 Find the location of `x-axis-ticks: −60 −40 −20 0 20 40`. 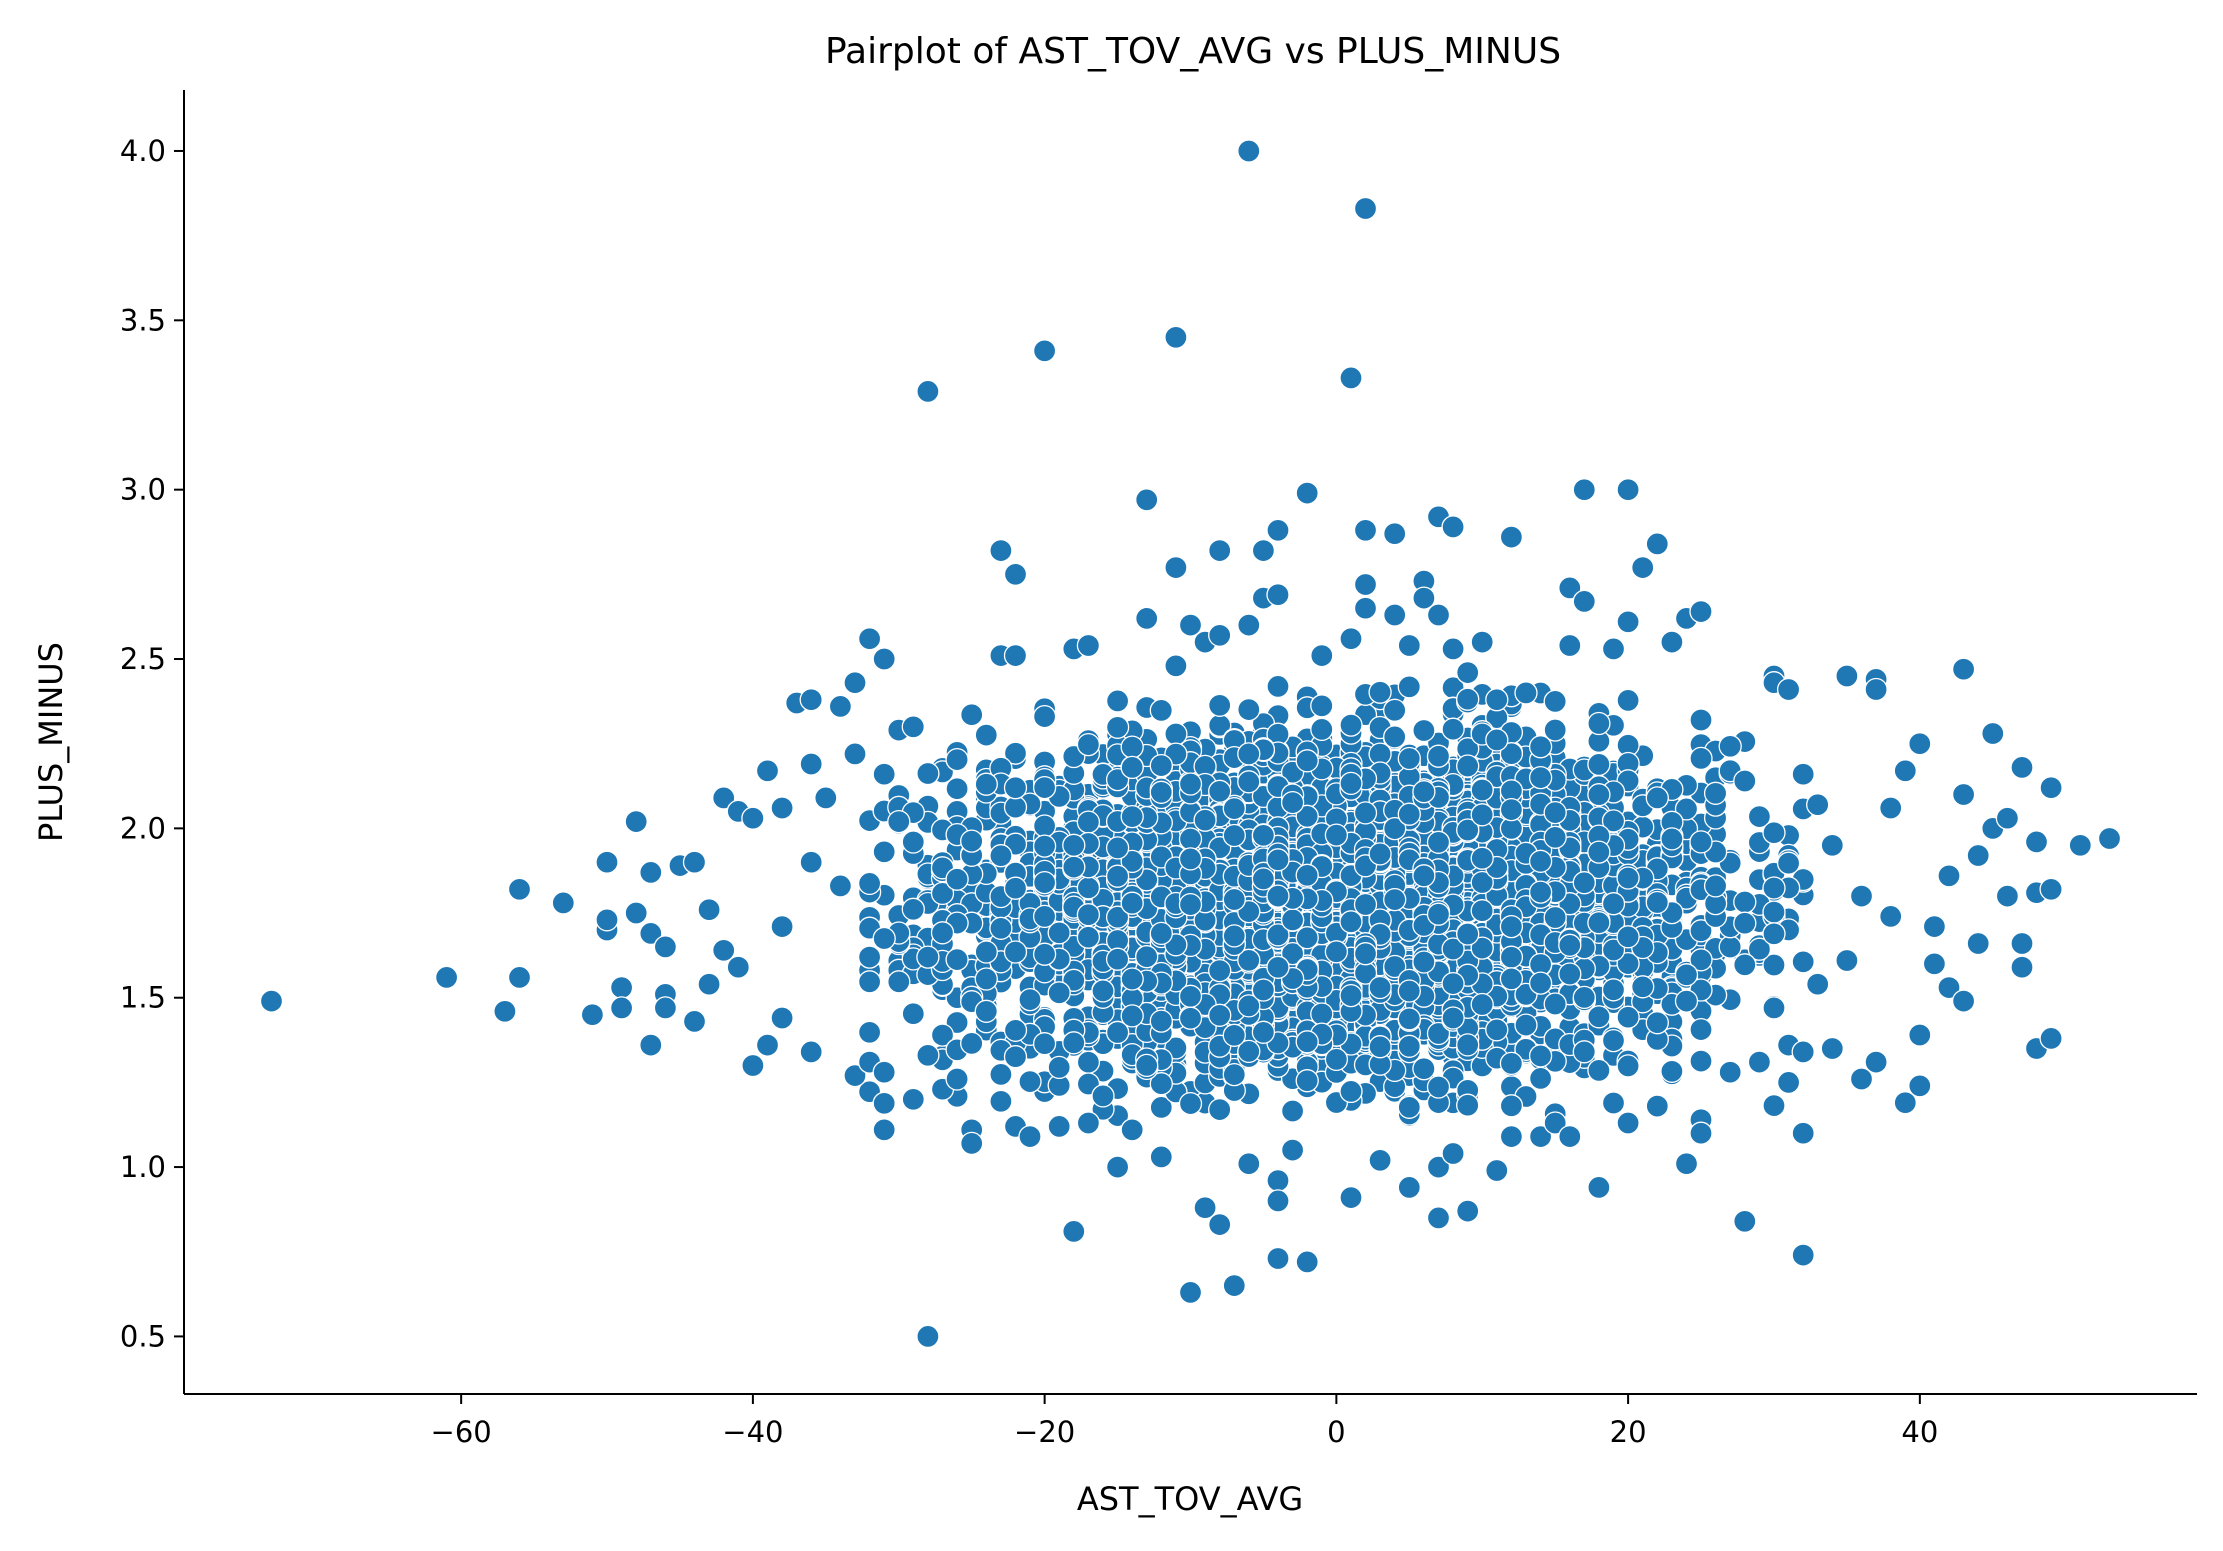

x-axis-ticks: −60 −40 −20 0 20 40 is located at coordinates (1184, 1421).